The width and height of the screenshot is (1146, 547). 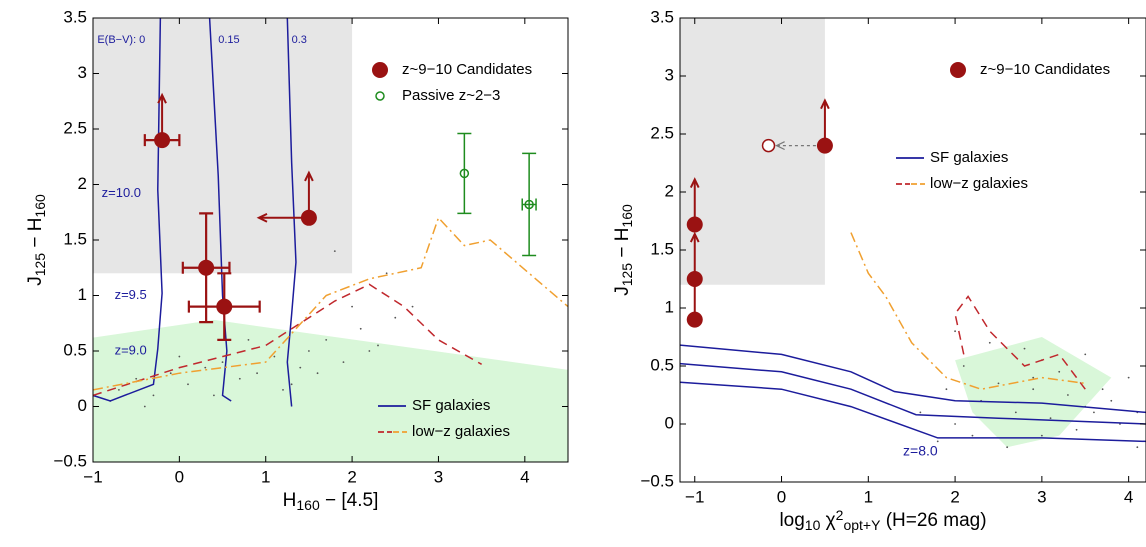 What do you see at coordinates (862, 525) in the screenshot?
I see `label-part: opt+Y` at bounding box center [862, 525].